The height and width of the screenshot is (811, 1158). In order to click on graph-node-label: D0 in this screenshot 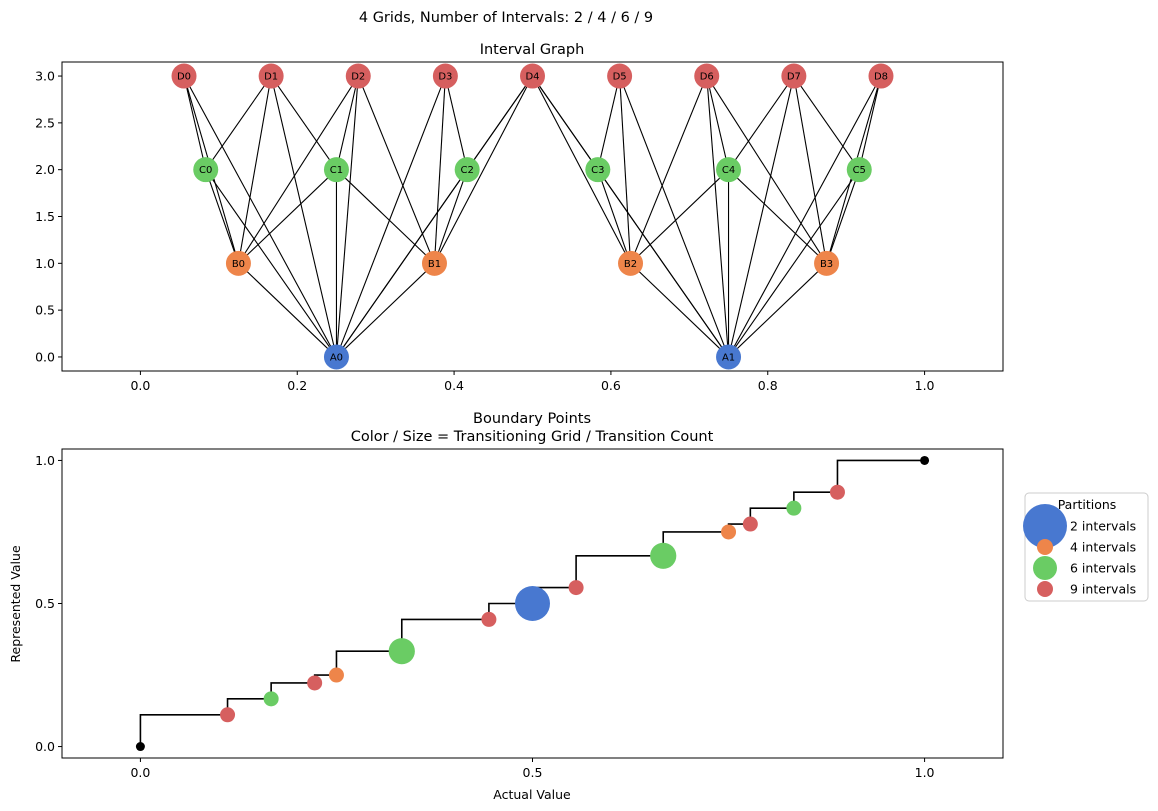, I will do `click(184, 77)`.